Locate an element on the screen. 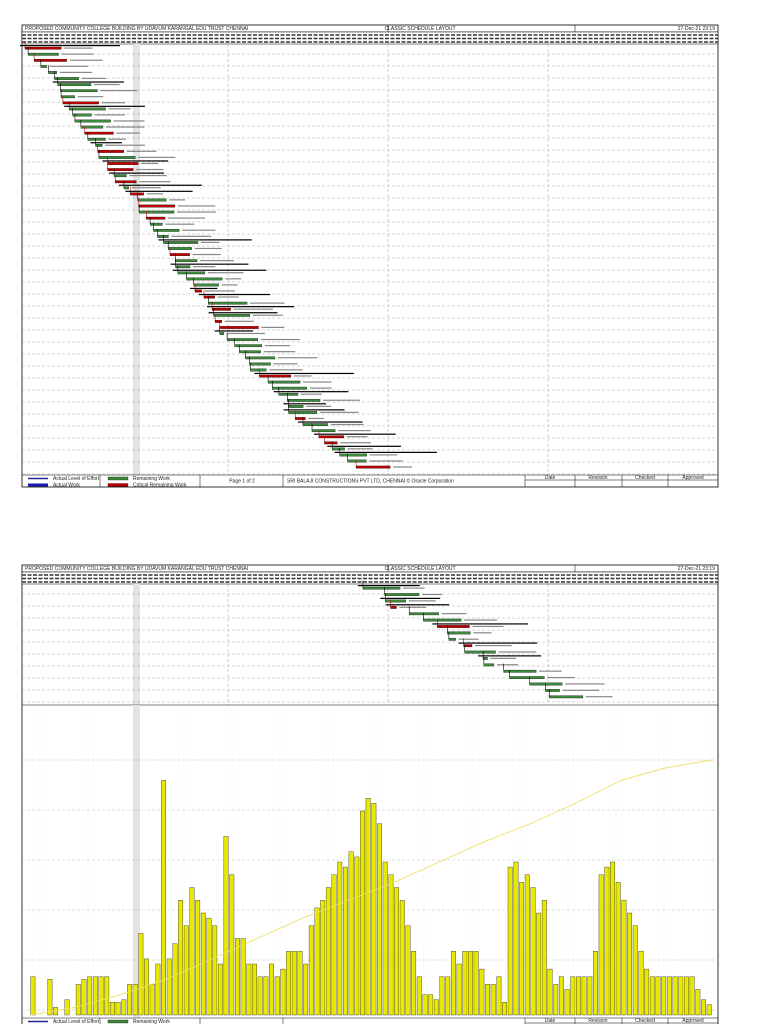 The width and height of the screenshot is (768, 1024). signoff-header: Checked is located at coordinates (645, 478).